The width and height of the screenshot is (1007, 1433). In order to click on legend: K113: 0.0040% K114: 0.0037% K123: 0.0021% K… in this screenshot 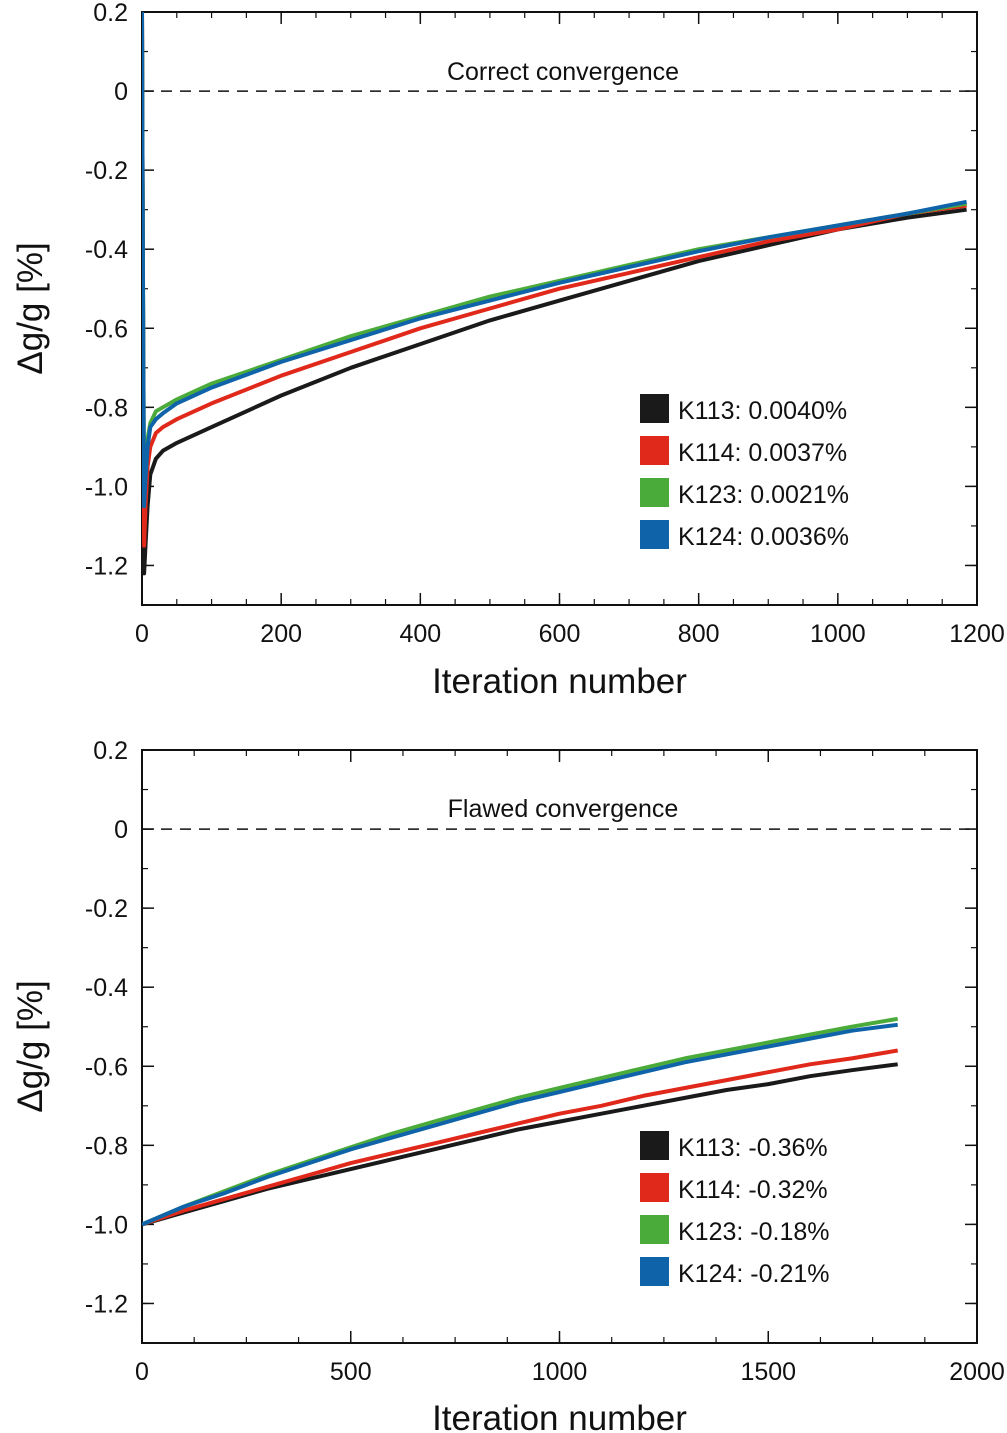, I will do `click(744, 472)`.